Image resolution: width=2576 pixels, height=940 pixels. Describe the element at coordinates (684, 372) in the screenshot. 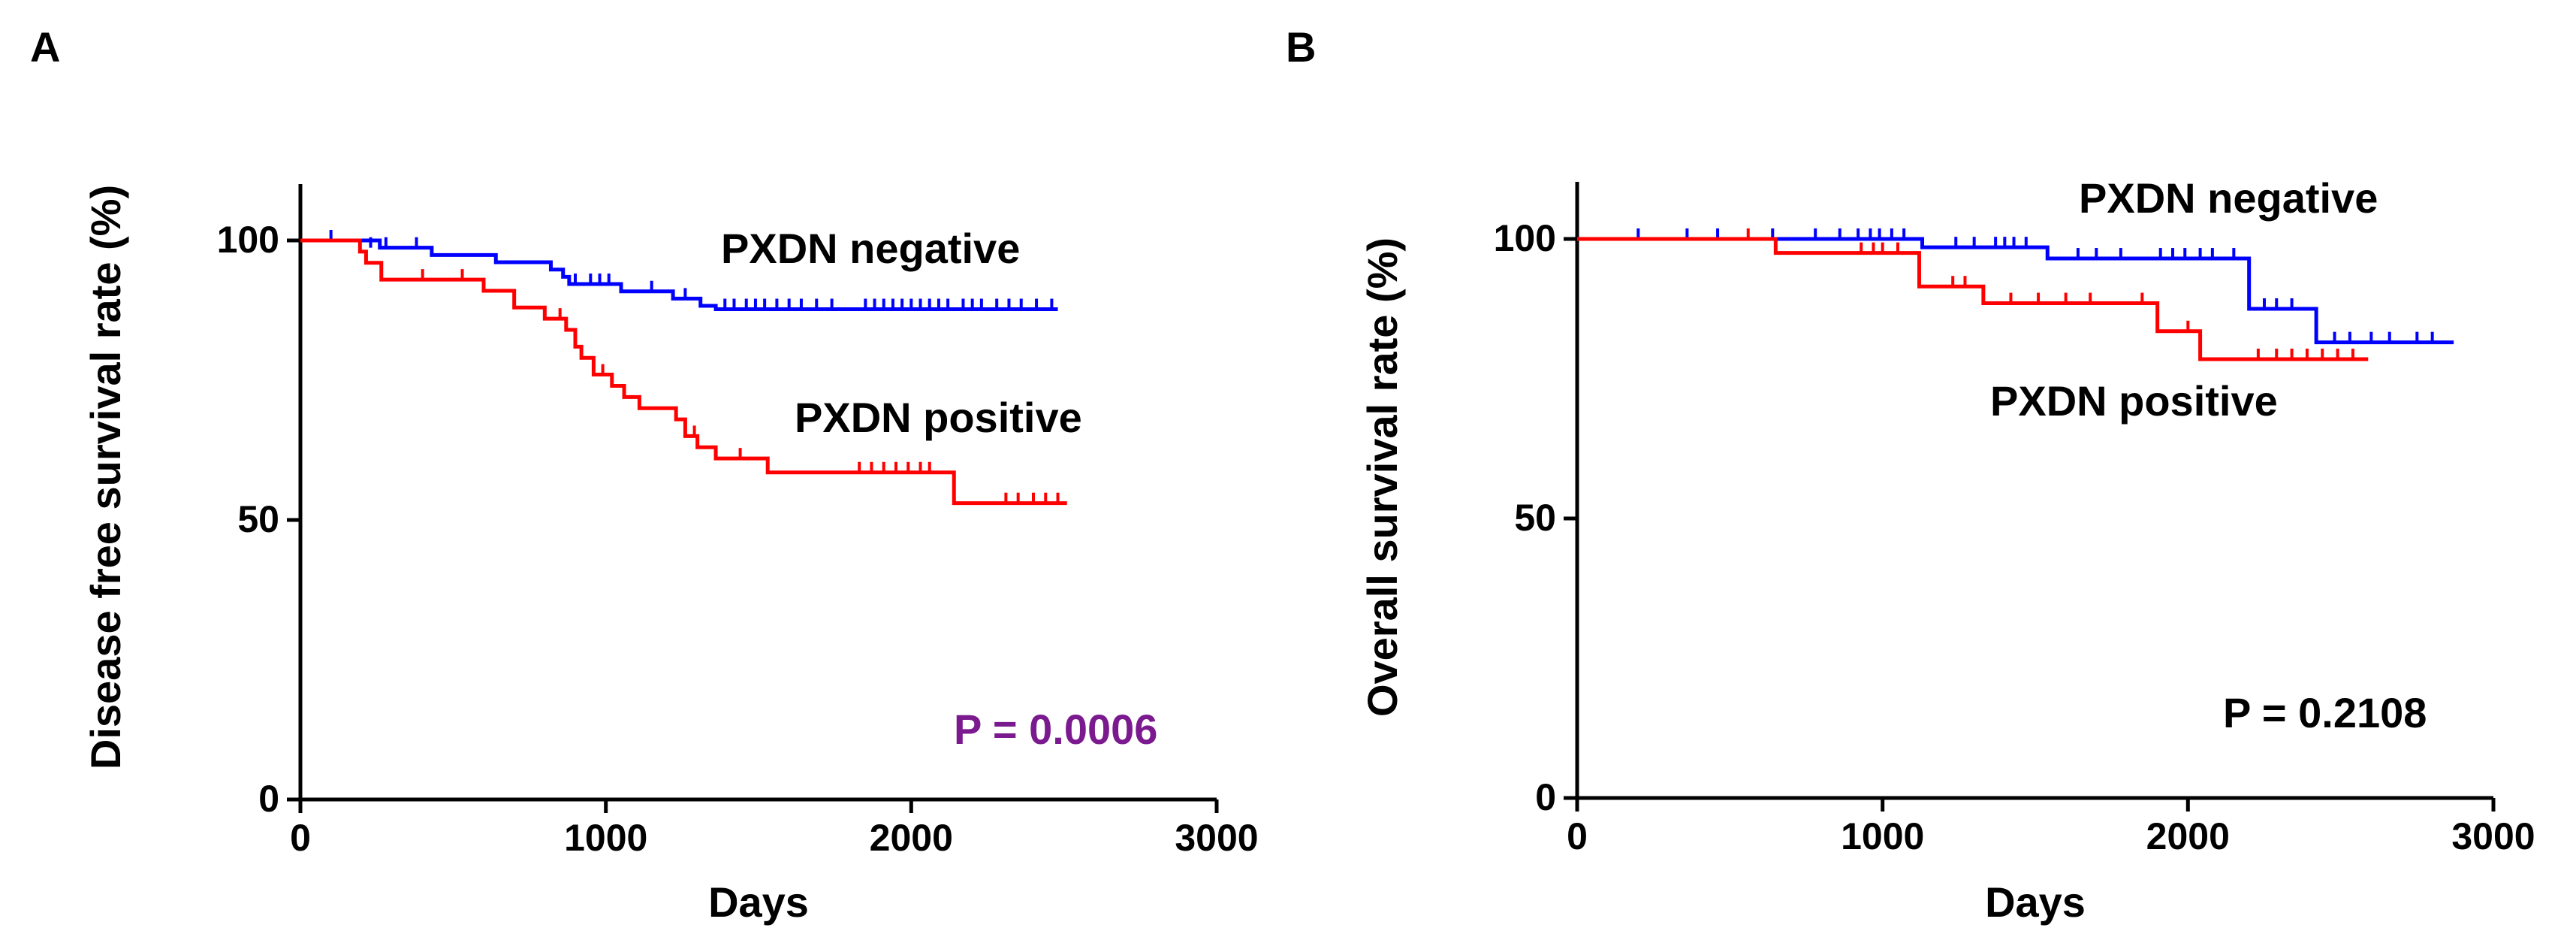

I see `km-curve-pxdn-positive-a` at that location.